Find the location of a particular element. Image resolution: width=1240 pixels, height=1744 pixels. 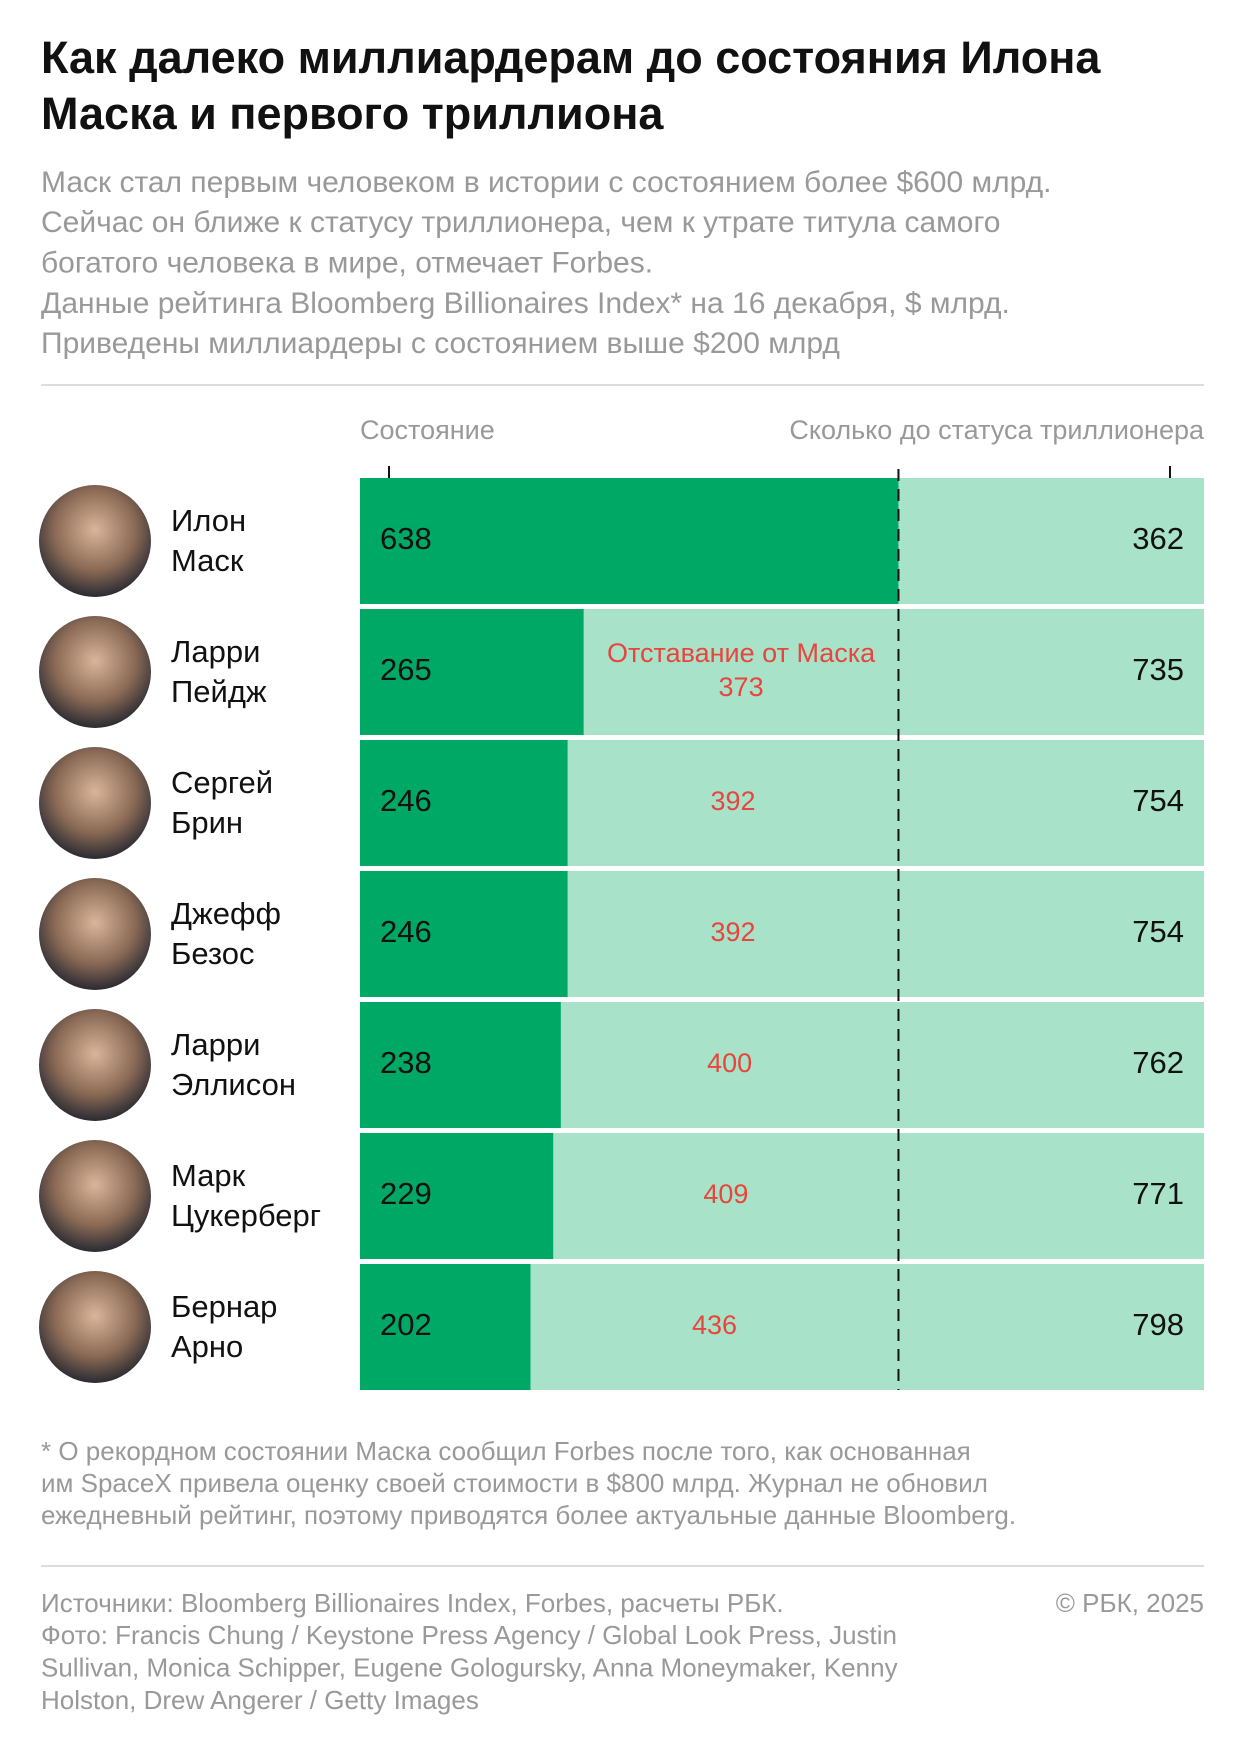

gap-legend: Отставание от Маска is located at coordinates (741, 653).